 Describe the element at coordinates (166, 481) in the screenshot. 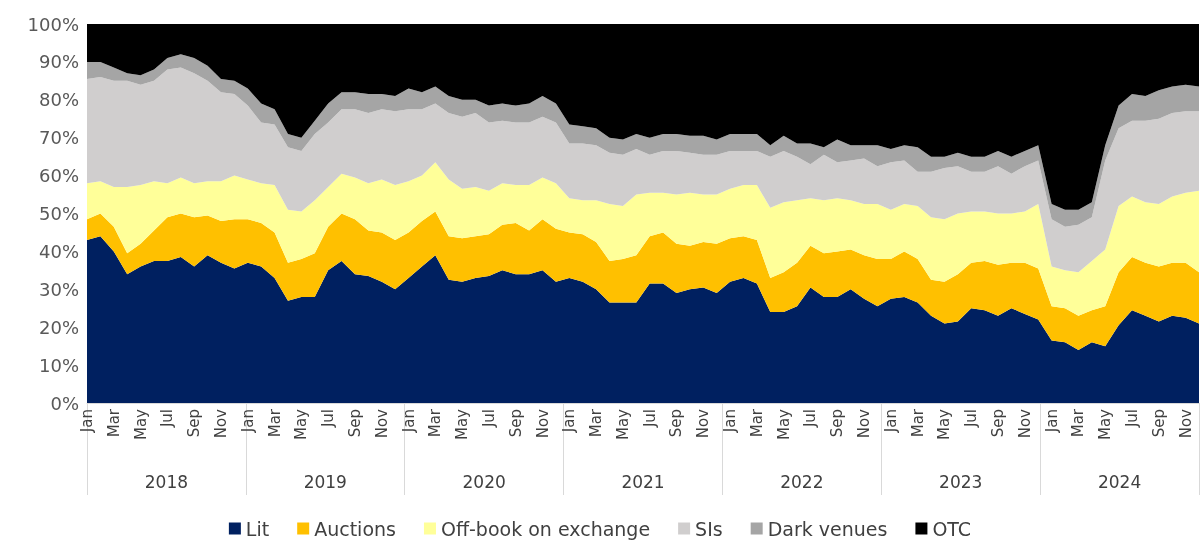

I see `text: 2018` at that location.